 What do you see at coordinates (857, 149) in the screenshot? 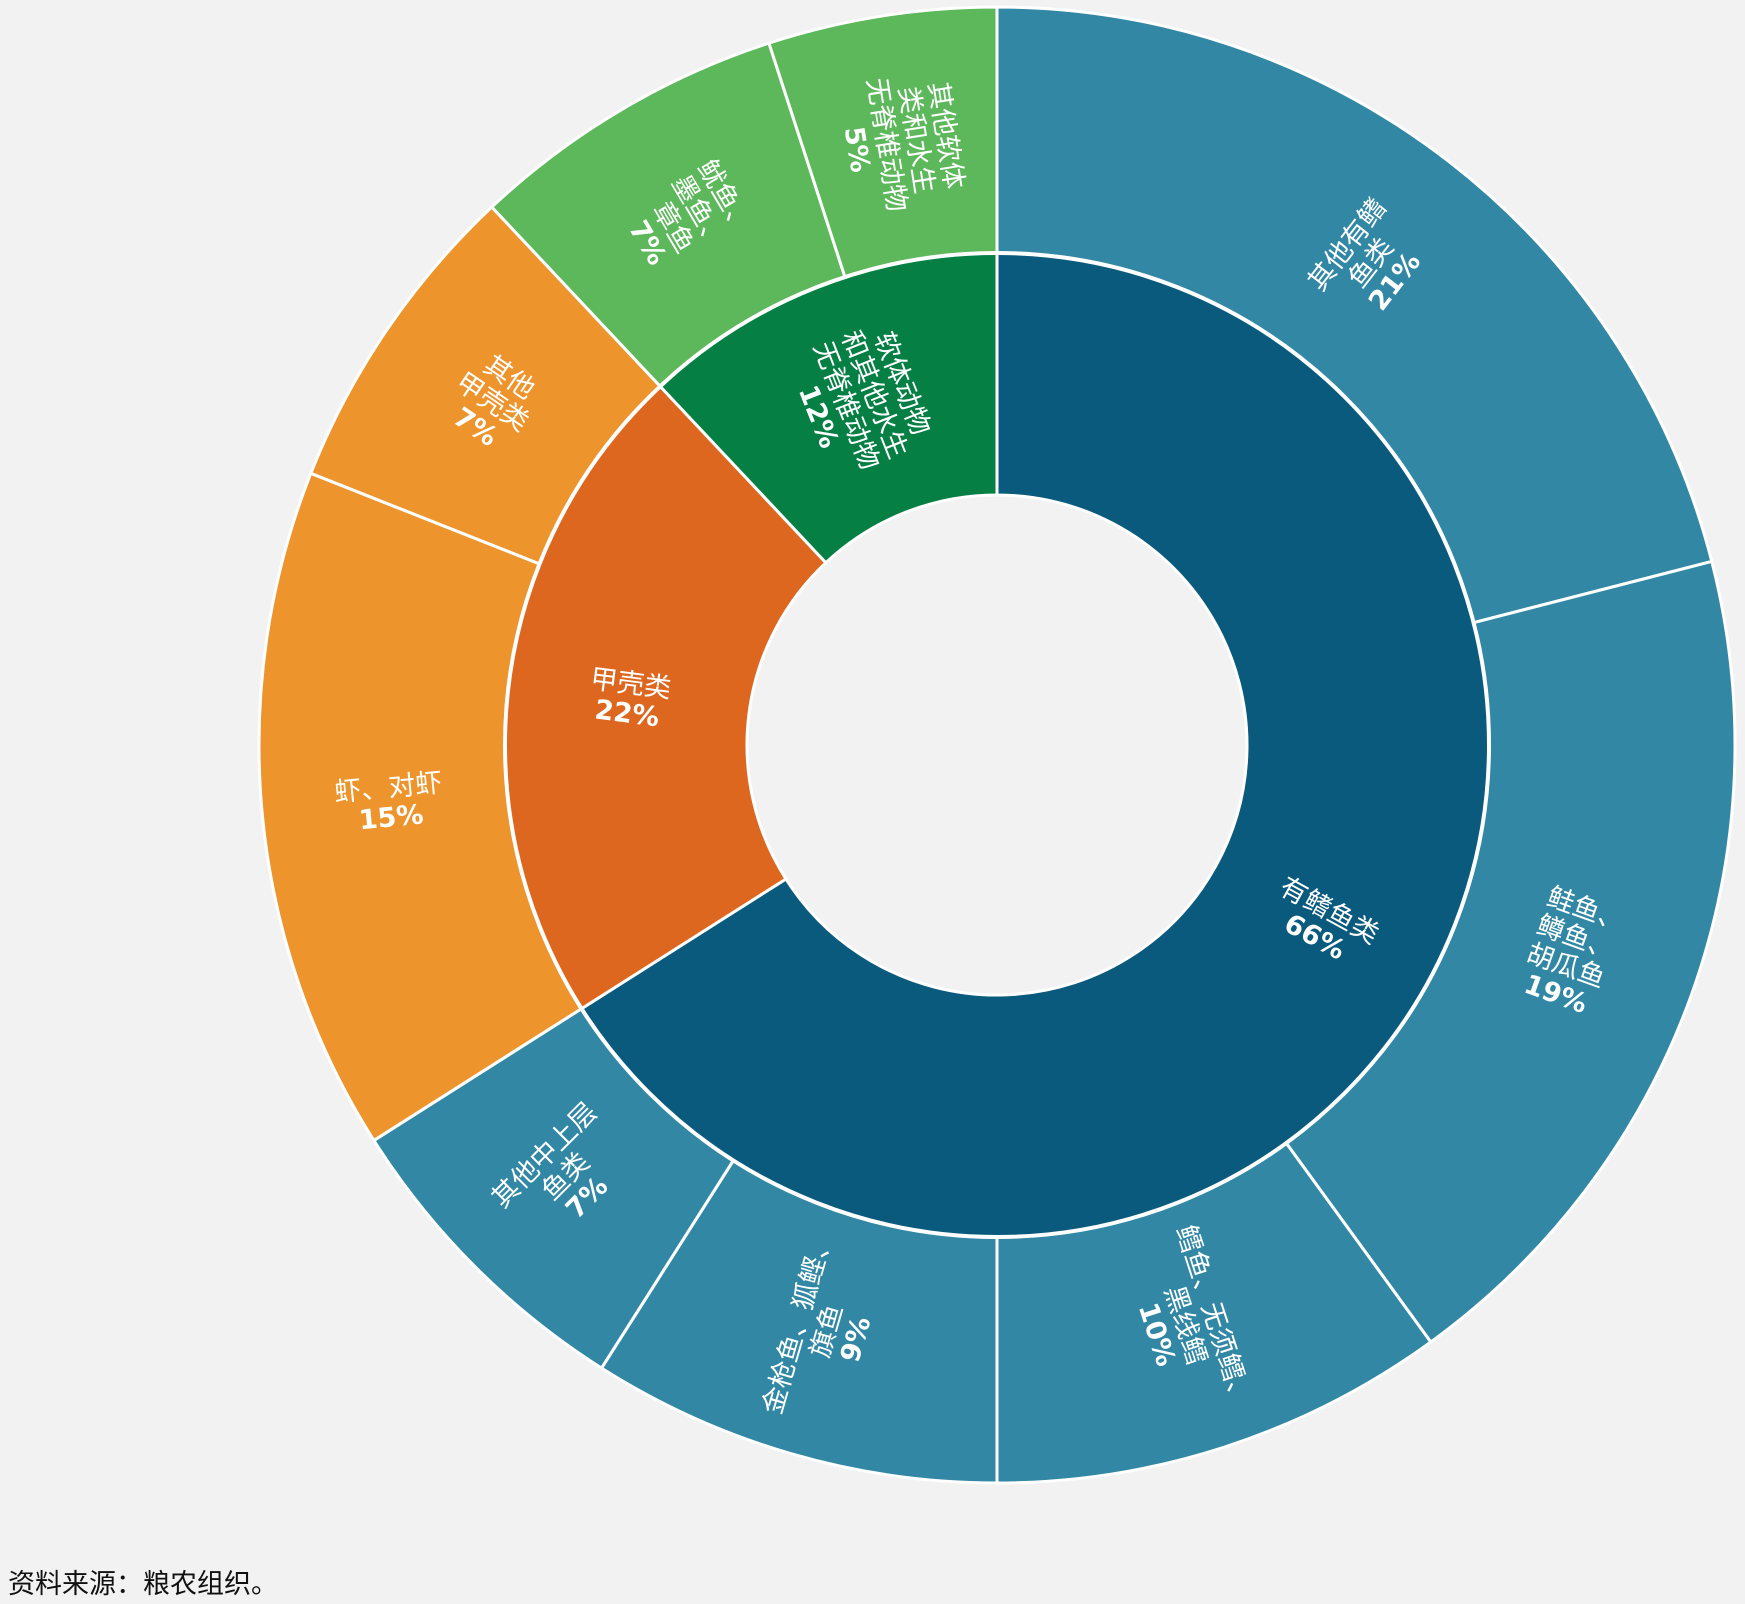
I see `outer-label-8-percent: 5%` at bounding box center [857, 149].